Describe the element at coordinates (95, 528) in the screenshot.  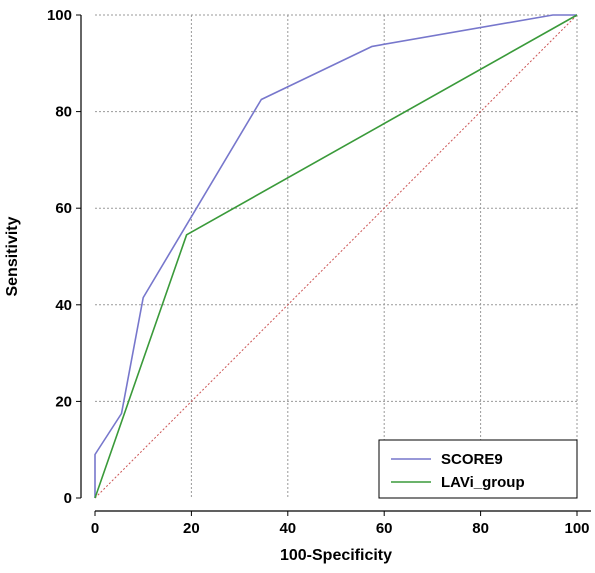
I see `x-tick-label: 0` at that location.